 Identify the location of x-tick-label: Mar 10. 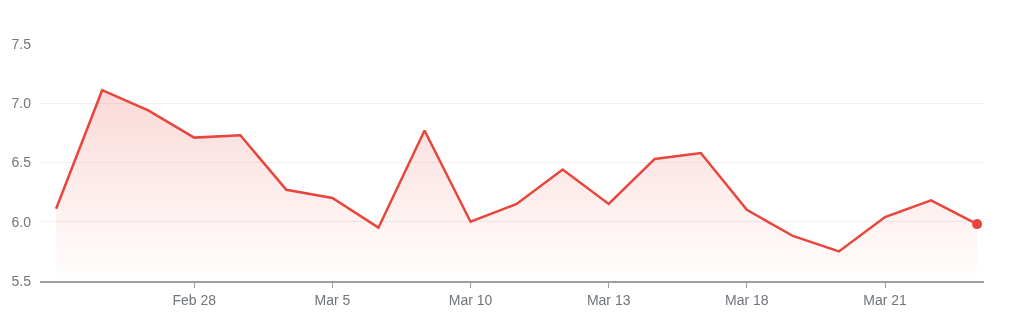
(470, 299).